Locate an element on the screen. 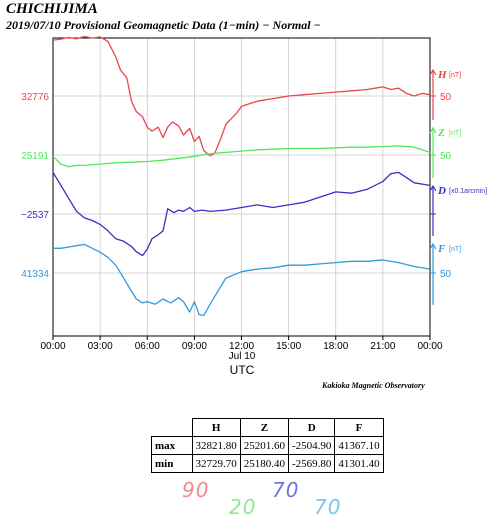  x-axis-label: UTC is located at coordinates (242, 370).